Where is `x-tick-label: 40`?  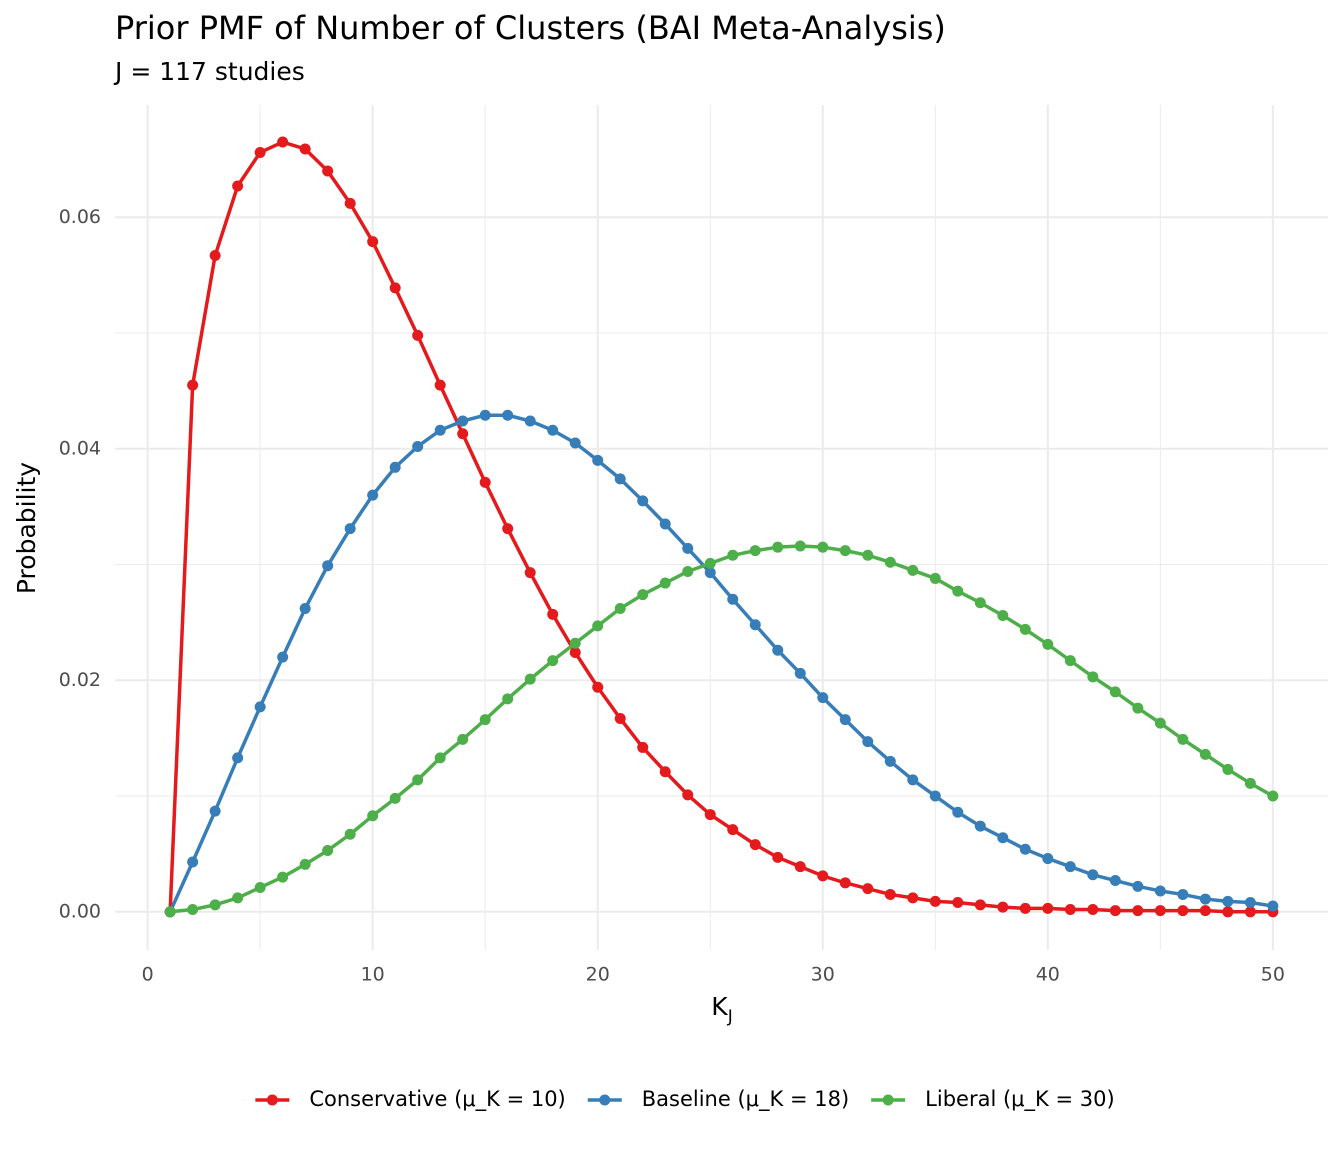 x-tick-label: 40 is located at coordinates (1048, 975).